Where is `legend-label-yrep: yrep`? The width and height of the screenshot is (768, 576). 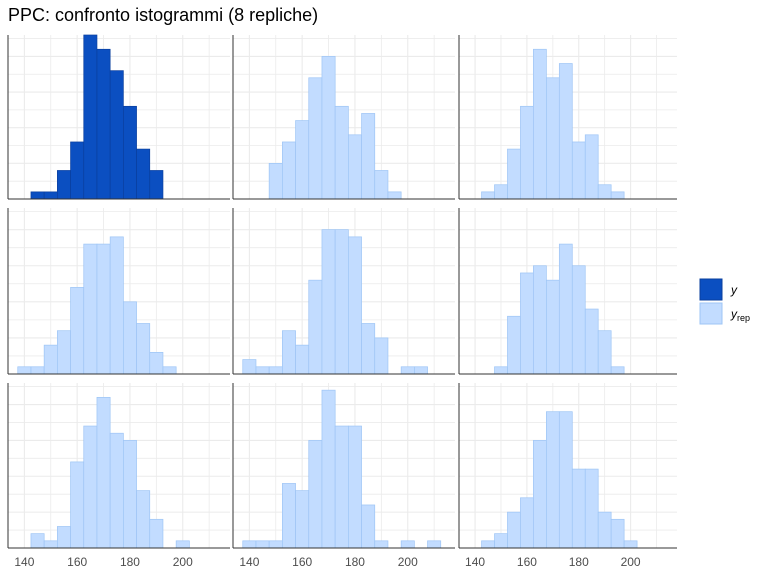 legend-label-yrep: yrep is located at coordinates (740, 315).